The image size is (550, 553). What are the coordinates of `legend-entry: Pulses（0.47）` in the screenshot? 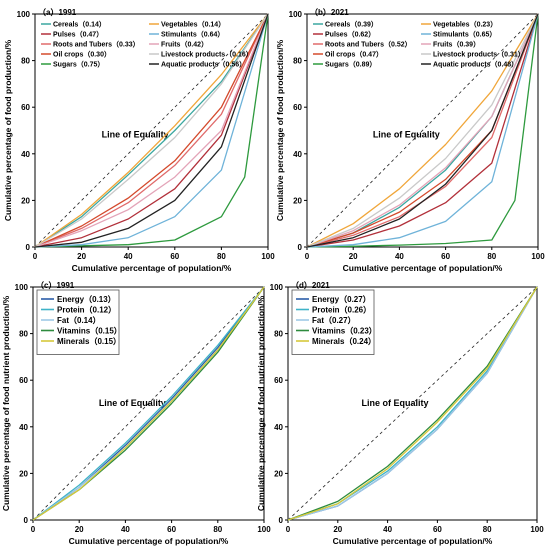 It's located at (78, 35).